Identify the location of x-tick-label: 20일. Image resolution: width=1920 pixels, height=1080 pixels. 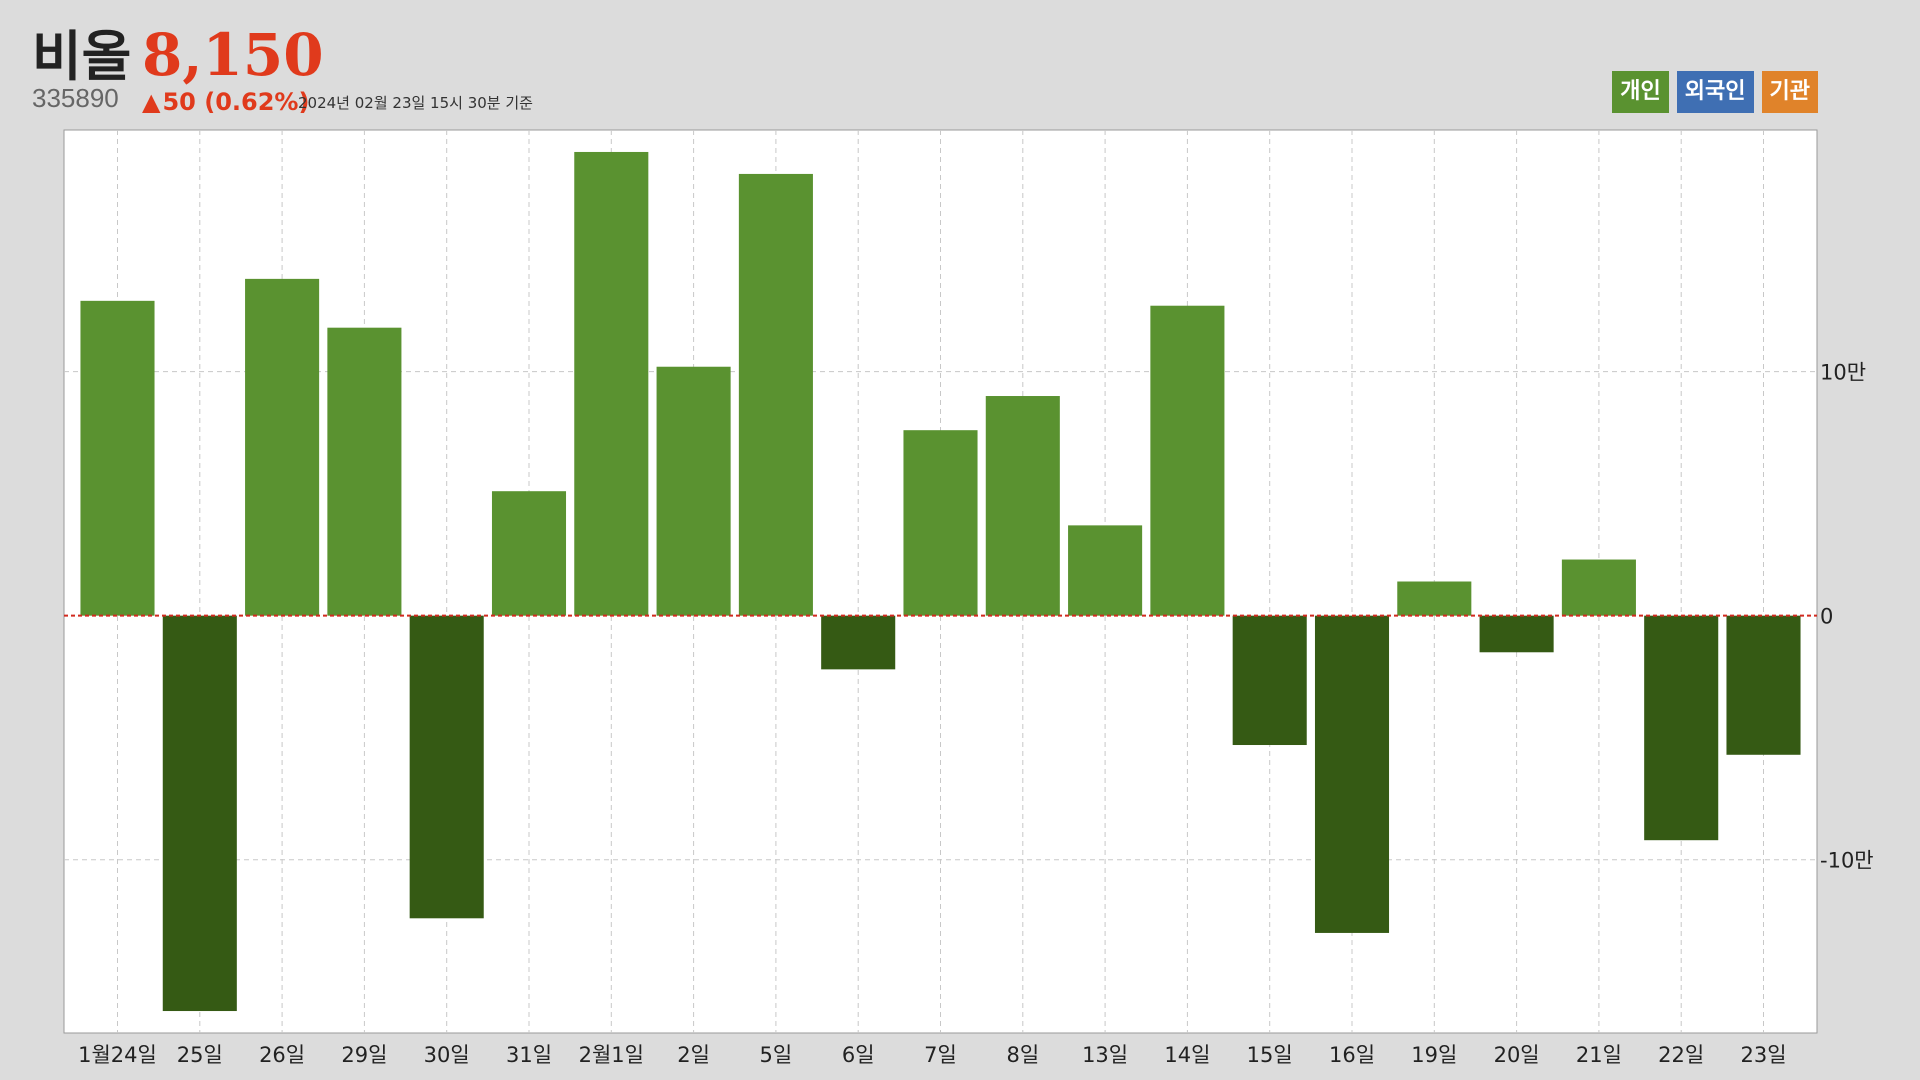
(1517, 1055).